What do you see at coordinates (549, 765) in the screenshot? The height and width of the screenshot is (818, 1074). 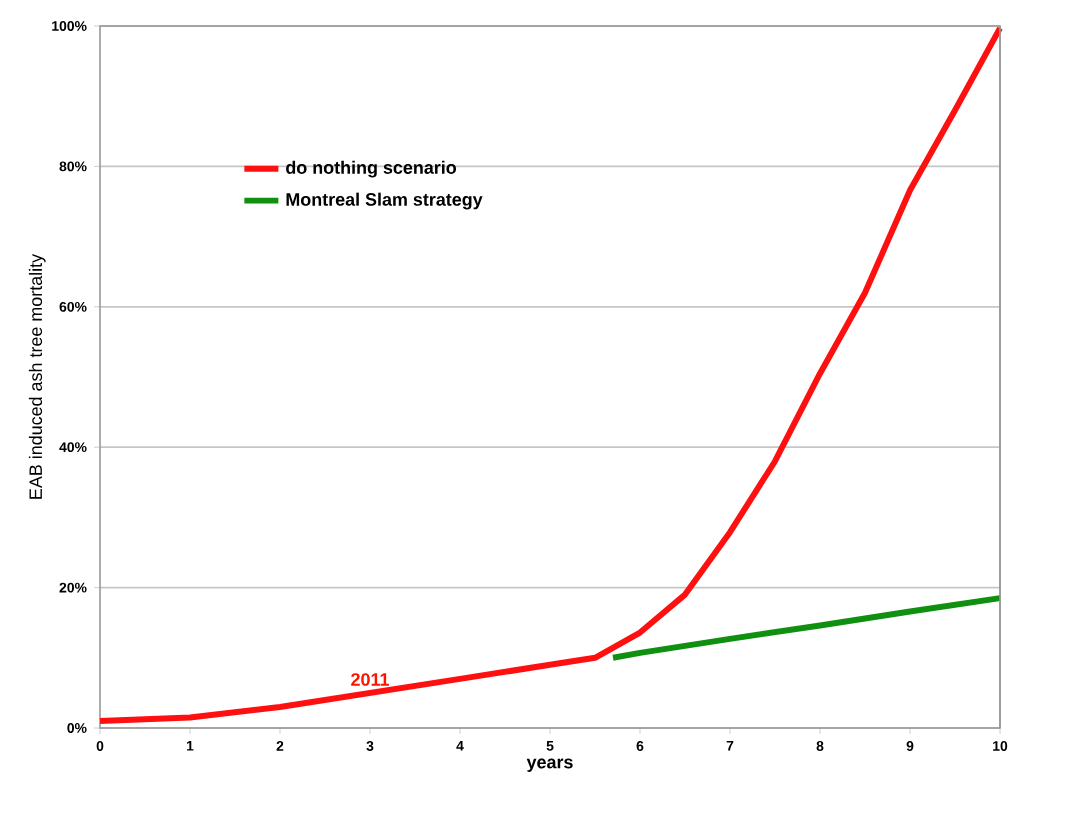 I see `x-axis-title: years` at bounding box center [549, 765].